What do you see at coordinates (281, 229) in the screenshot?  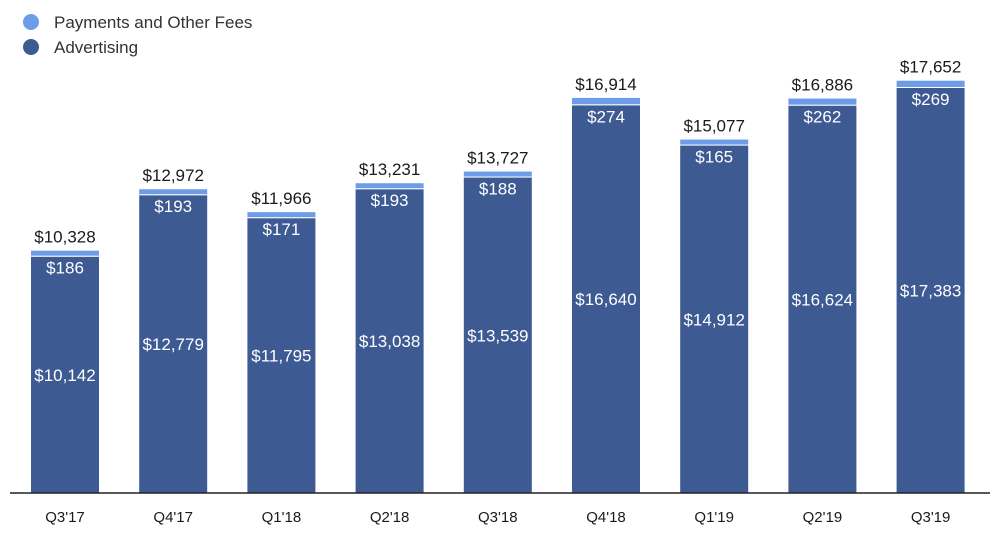 I see `payments-value-label: $171` at bounding box center [281, 229].